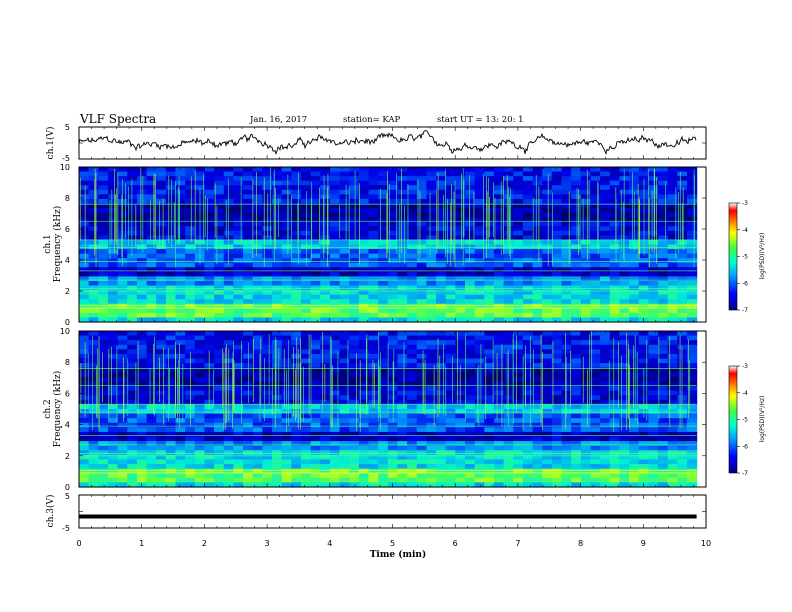 This screenshot has width=792, height=612. Describe the element at coordinates (372, 120) in the screenshot. I see `station-label: station= KAP` at that location.